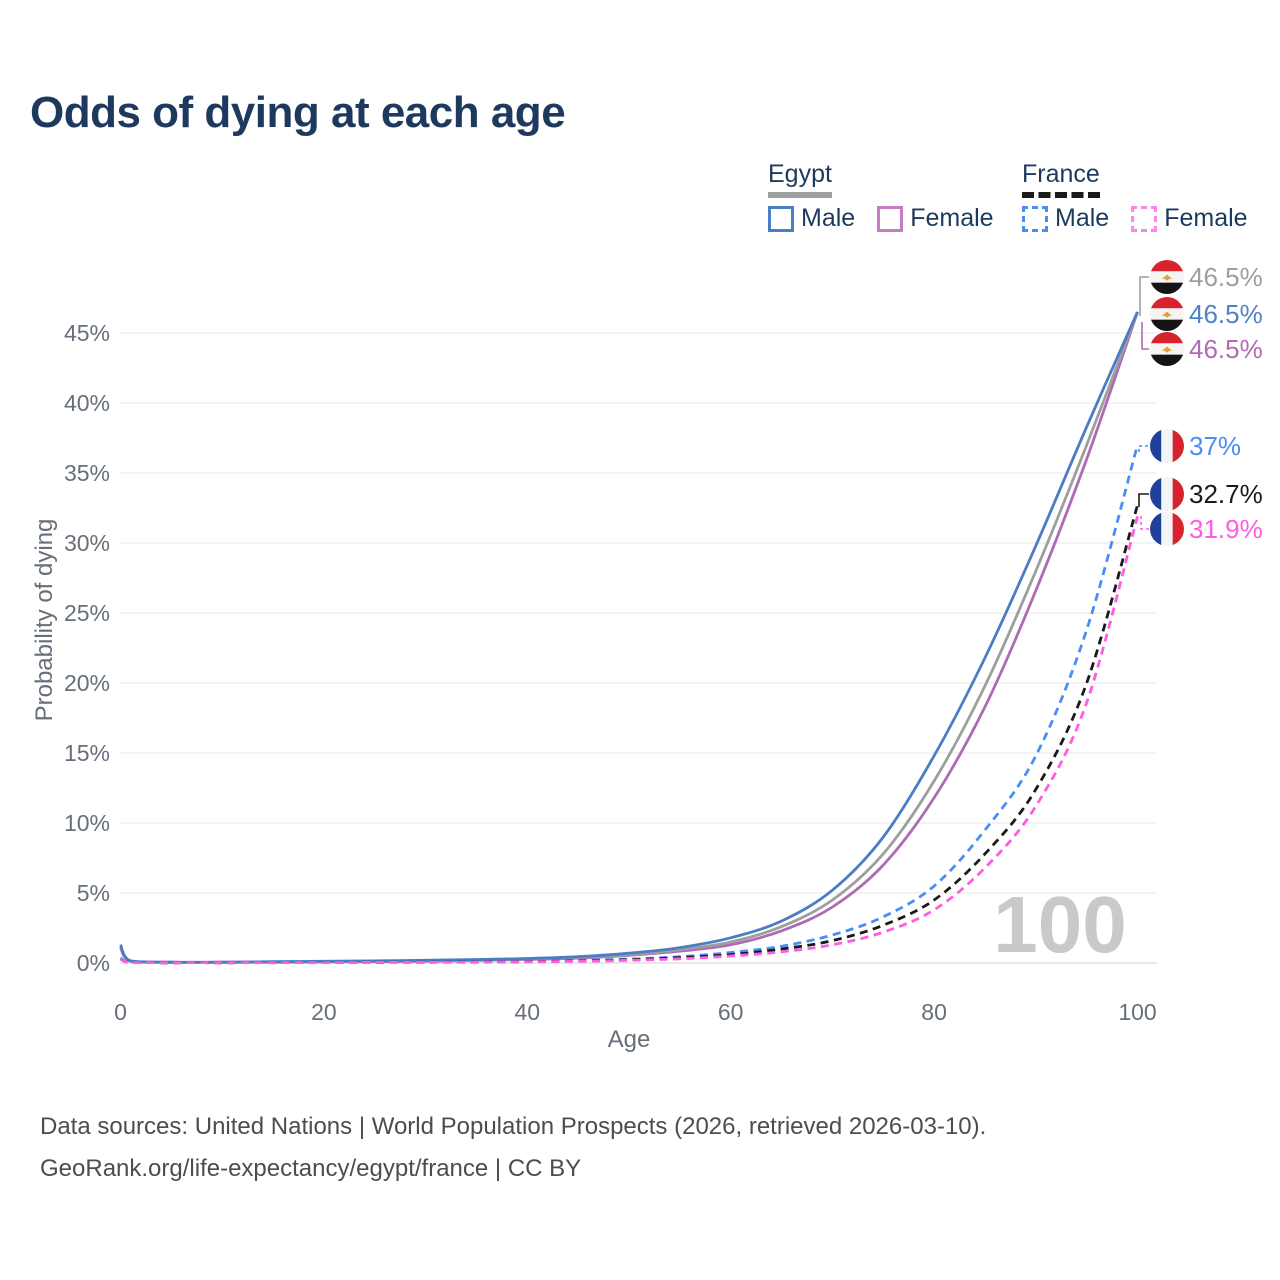 This screenshot has height=1280, width=1280. I want to click on end-label-egypt-female: 46.5%, so click(1206, 349).